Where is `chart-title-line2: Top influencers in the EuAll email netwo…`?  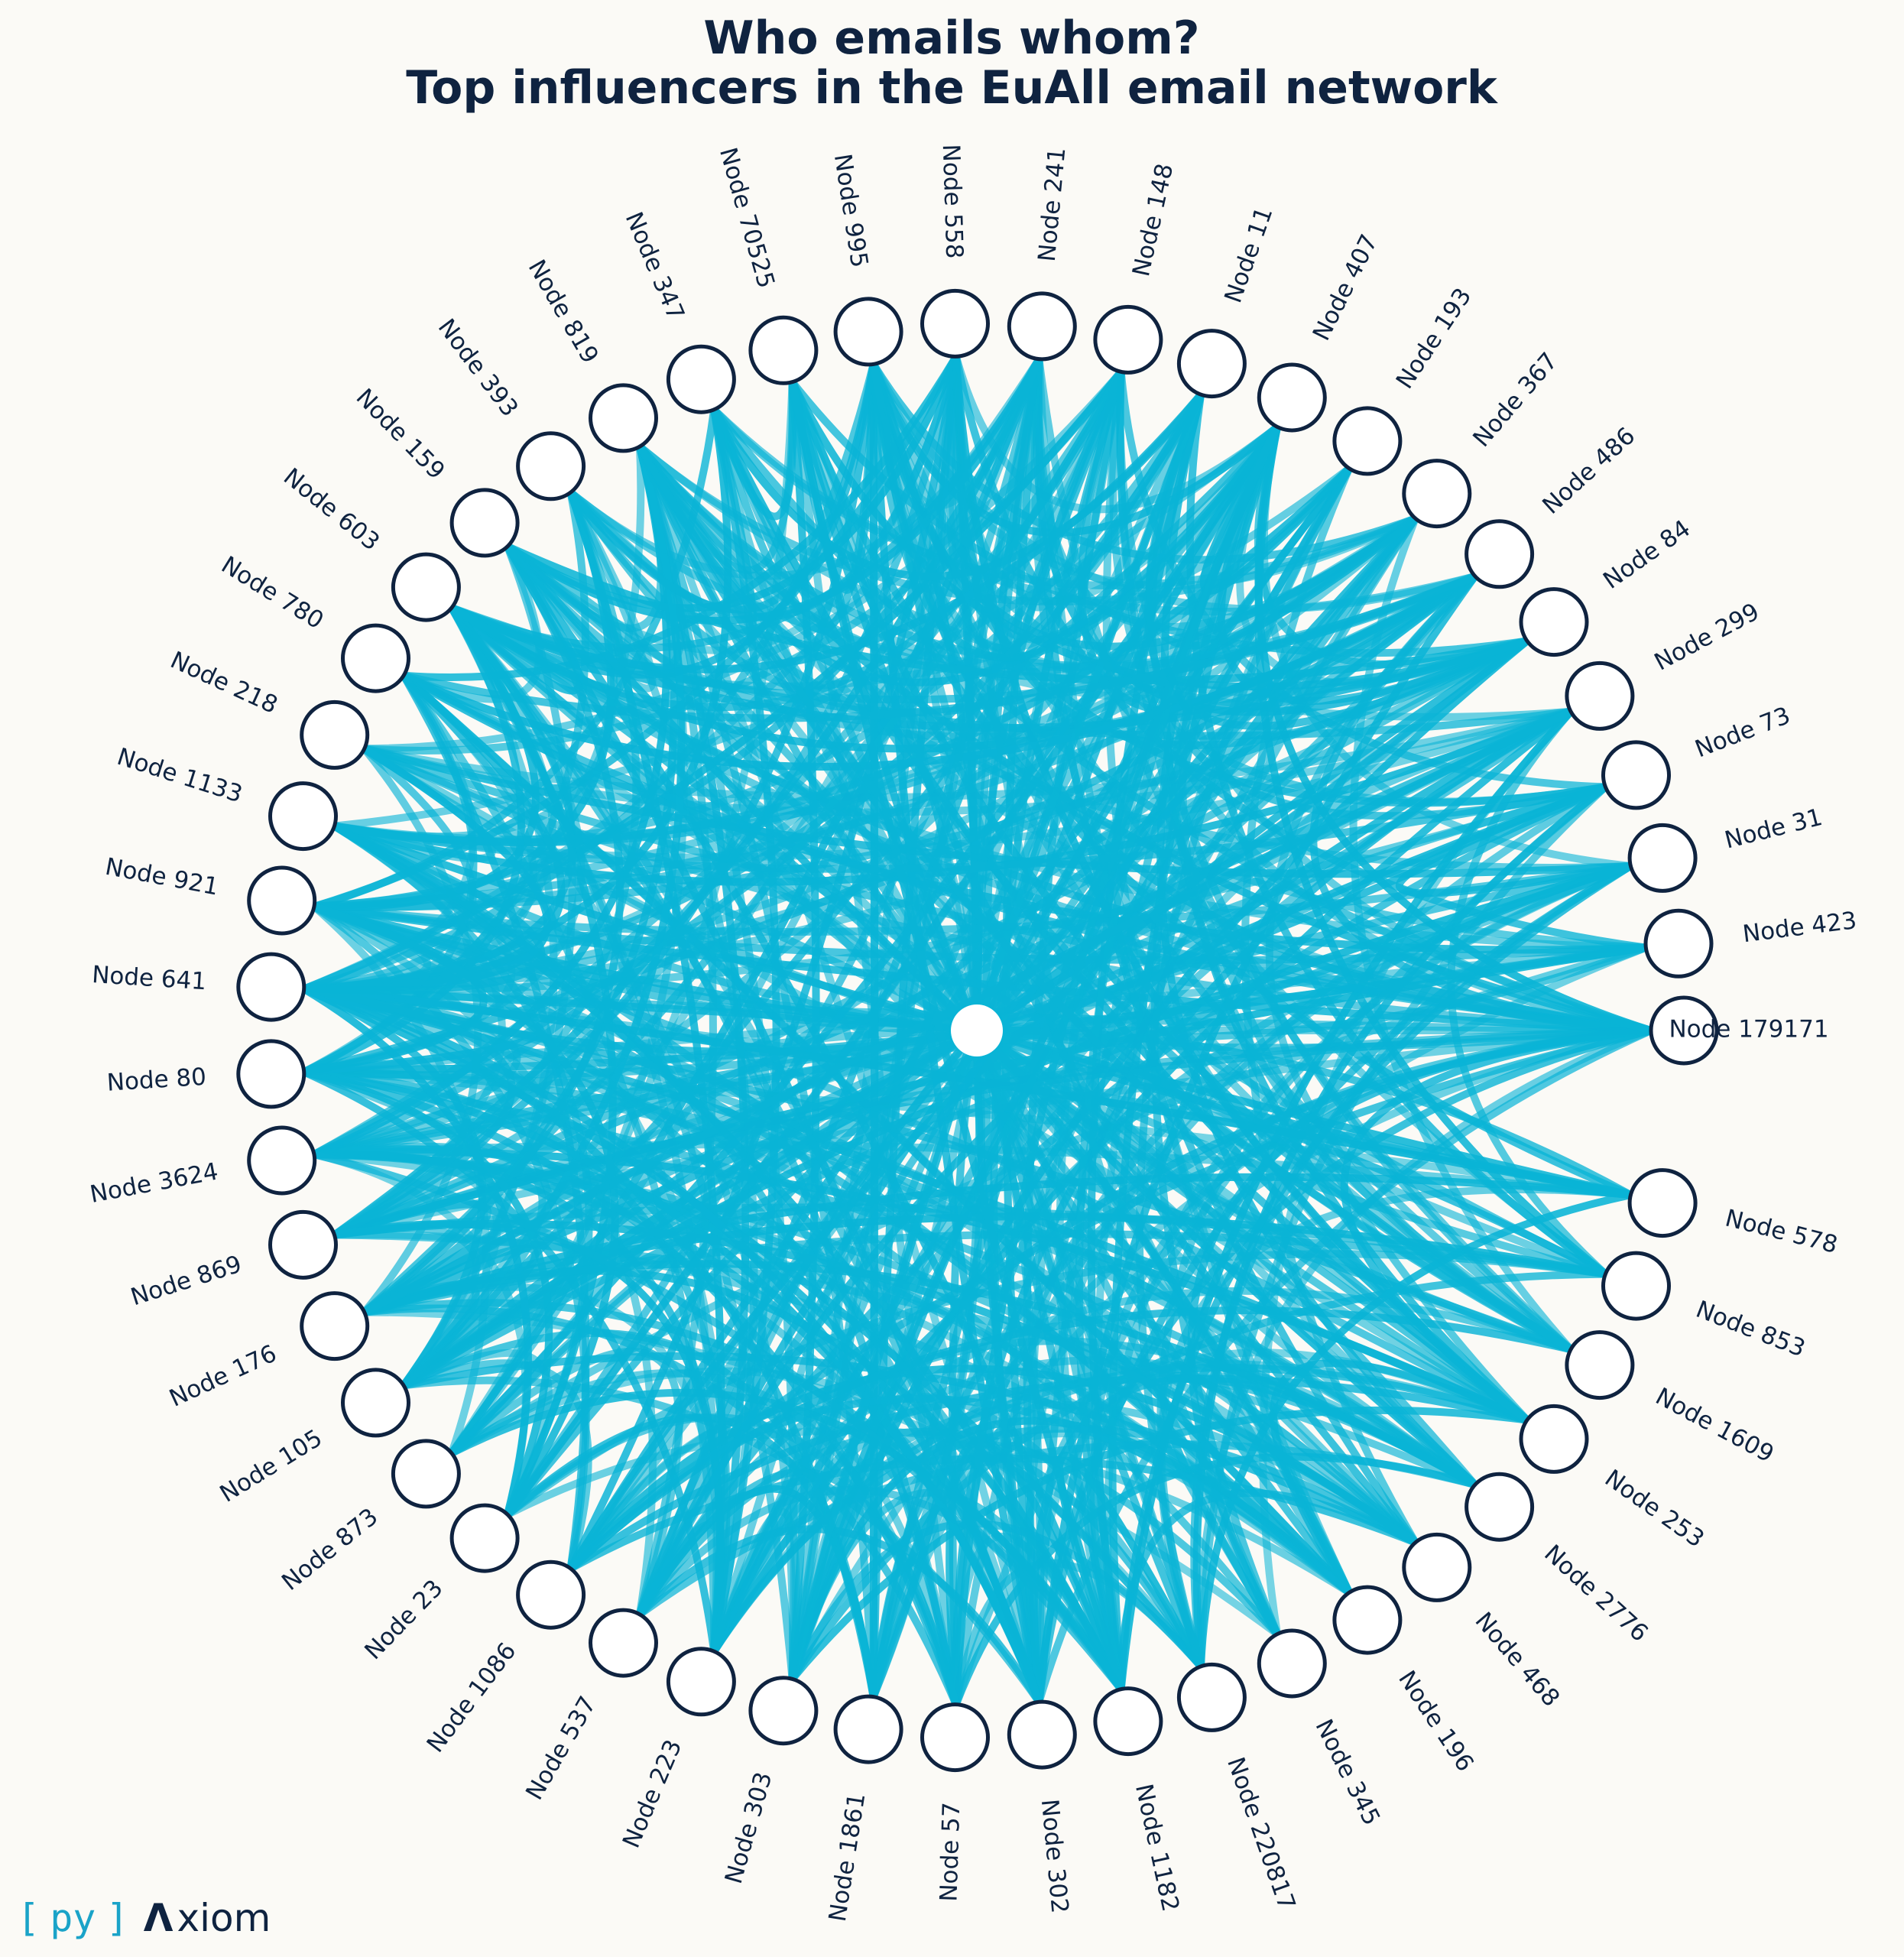
chart-title-line2: Top influencers in the EuAll email netwo… is located at coordinates (952, 88).